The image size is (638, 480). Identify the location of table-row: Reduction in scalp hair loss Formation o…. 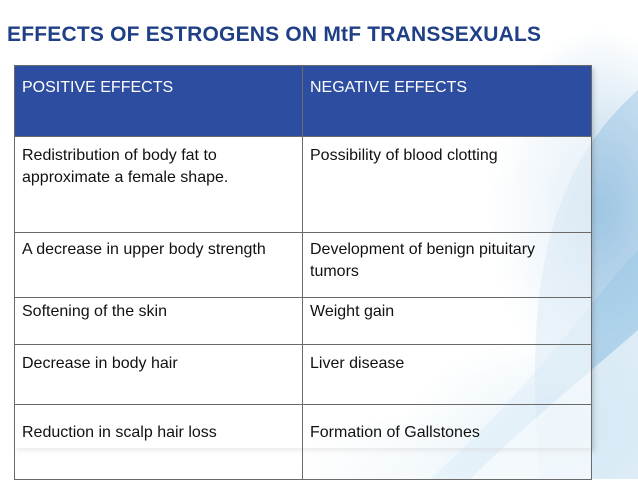
(303, 442).